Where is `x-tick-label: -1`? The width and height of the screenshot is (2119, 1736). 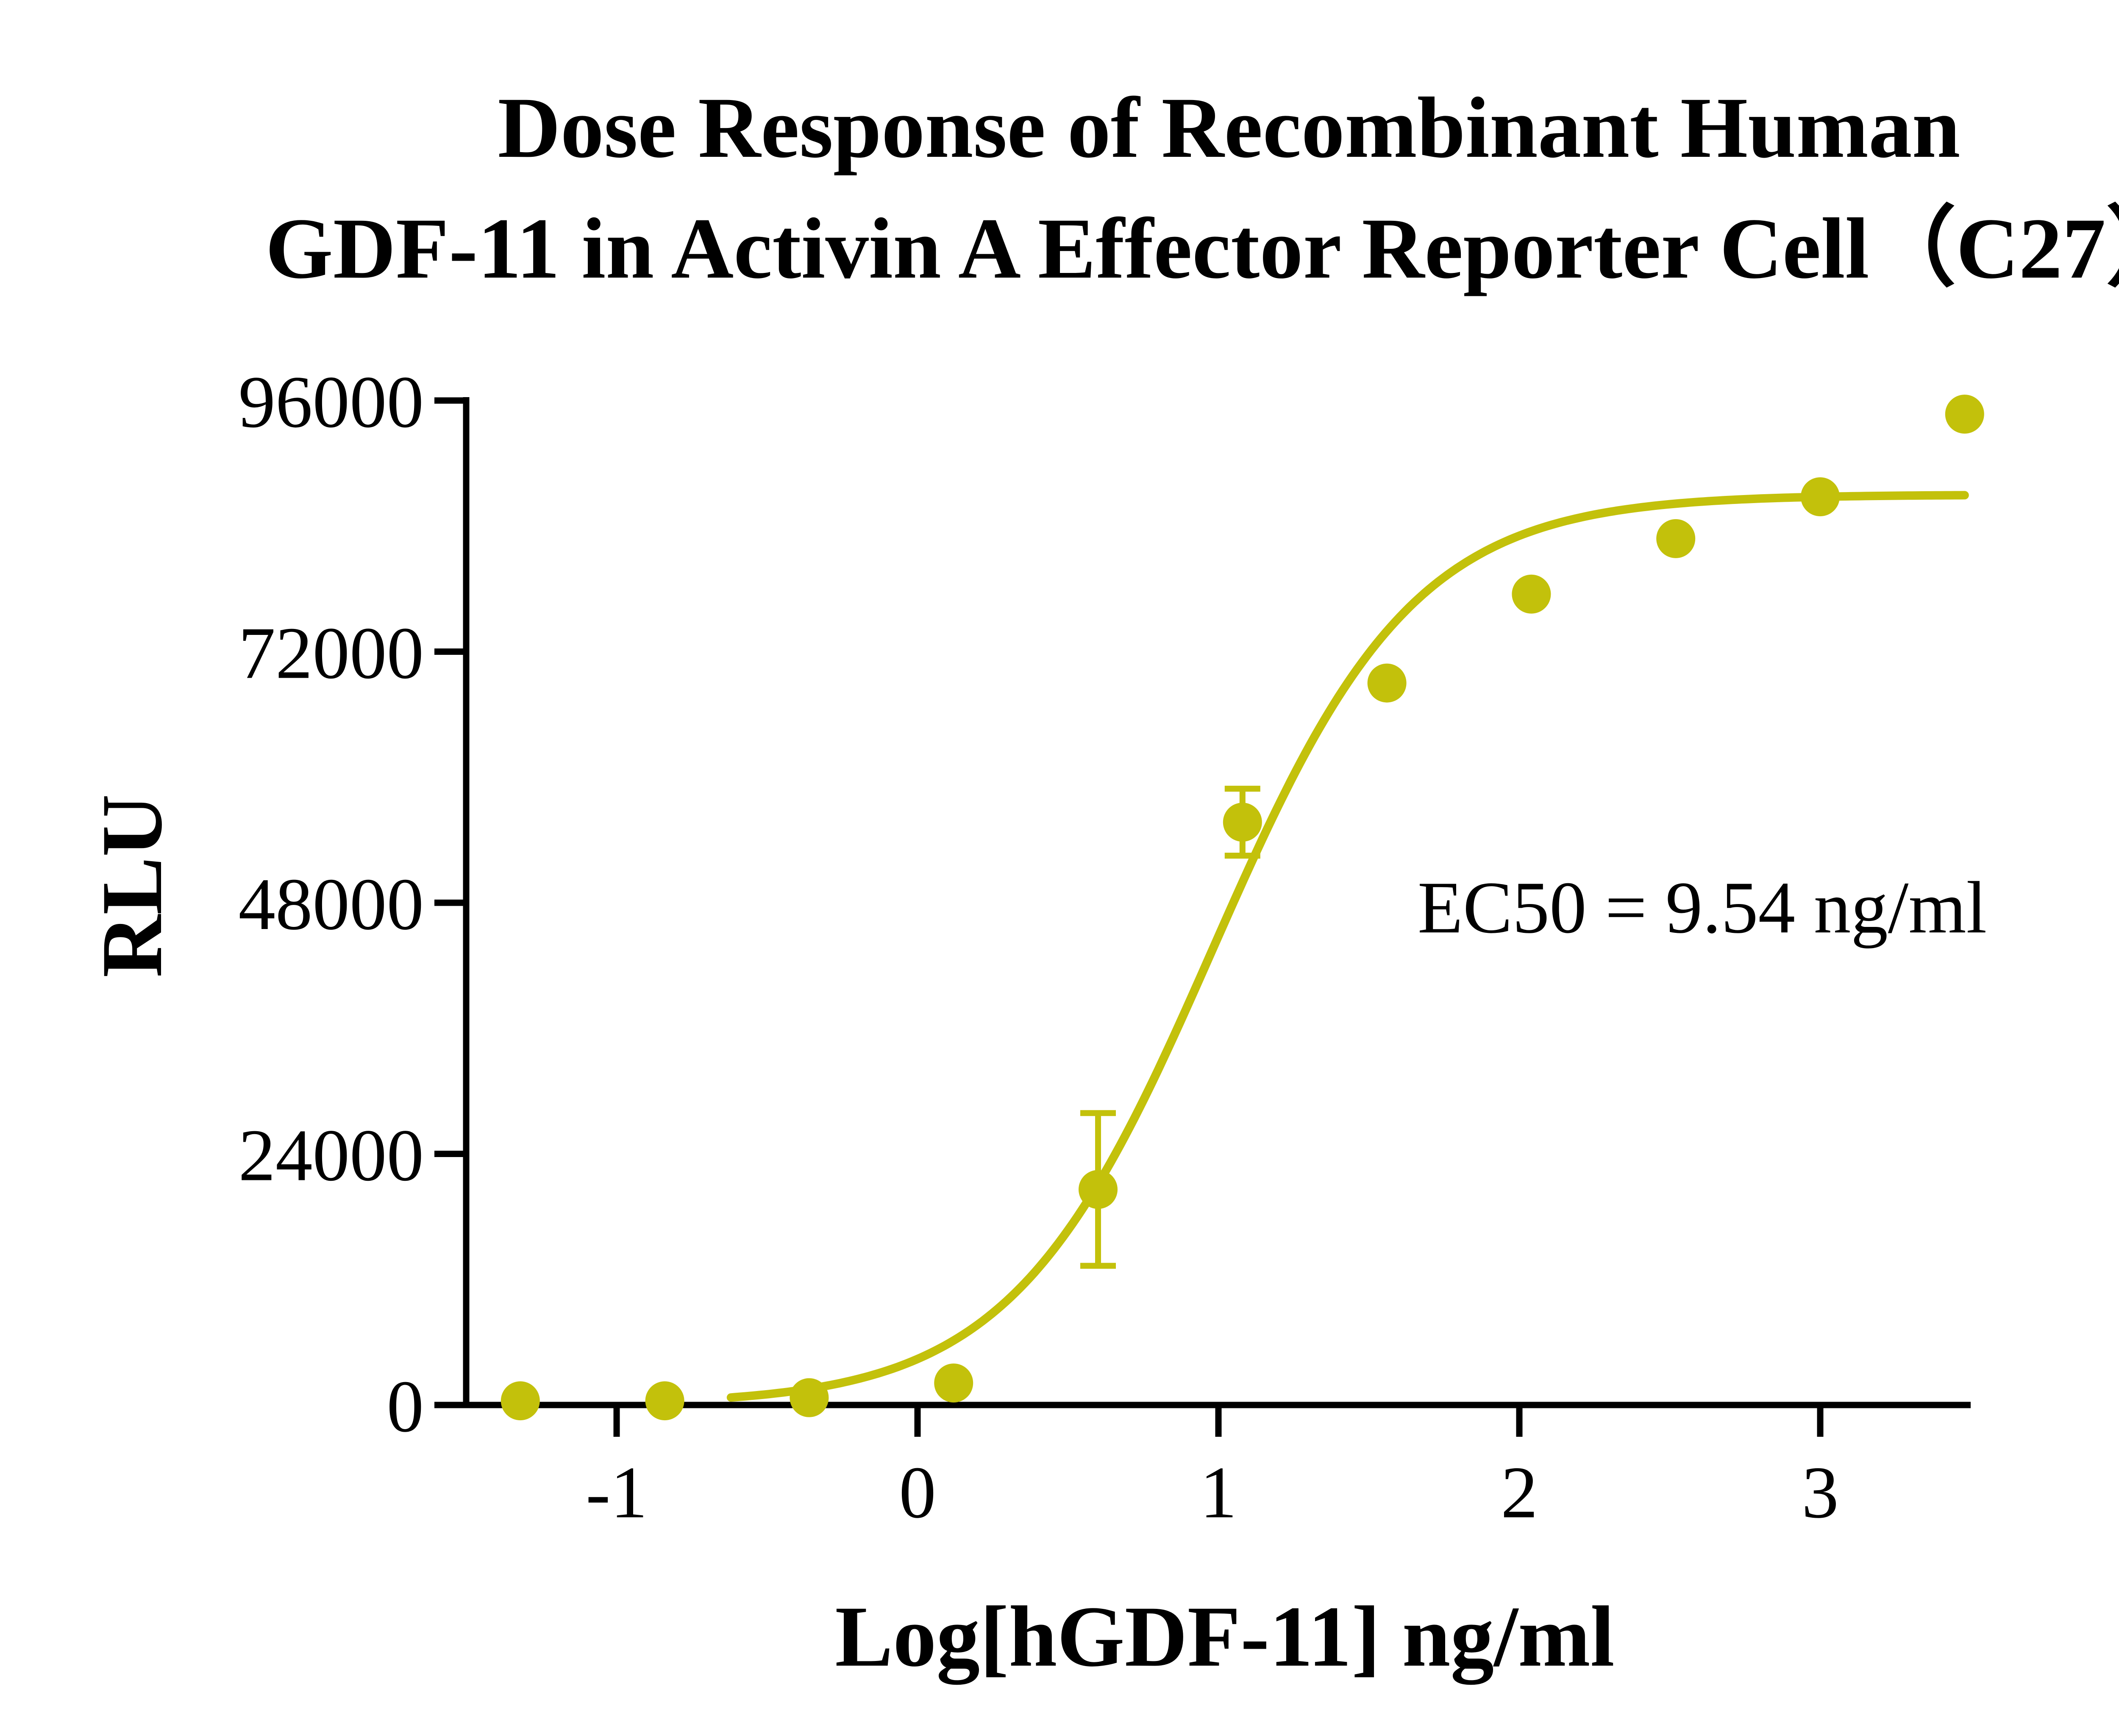 x-tick-label: -1 is located at coordinates (617, 1492).